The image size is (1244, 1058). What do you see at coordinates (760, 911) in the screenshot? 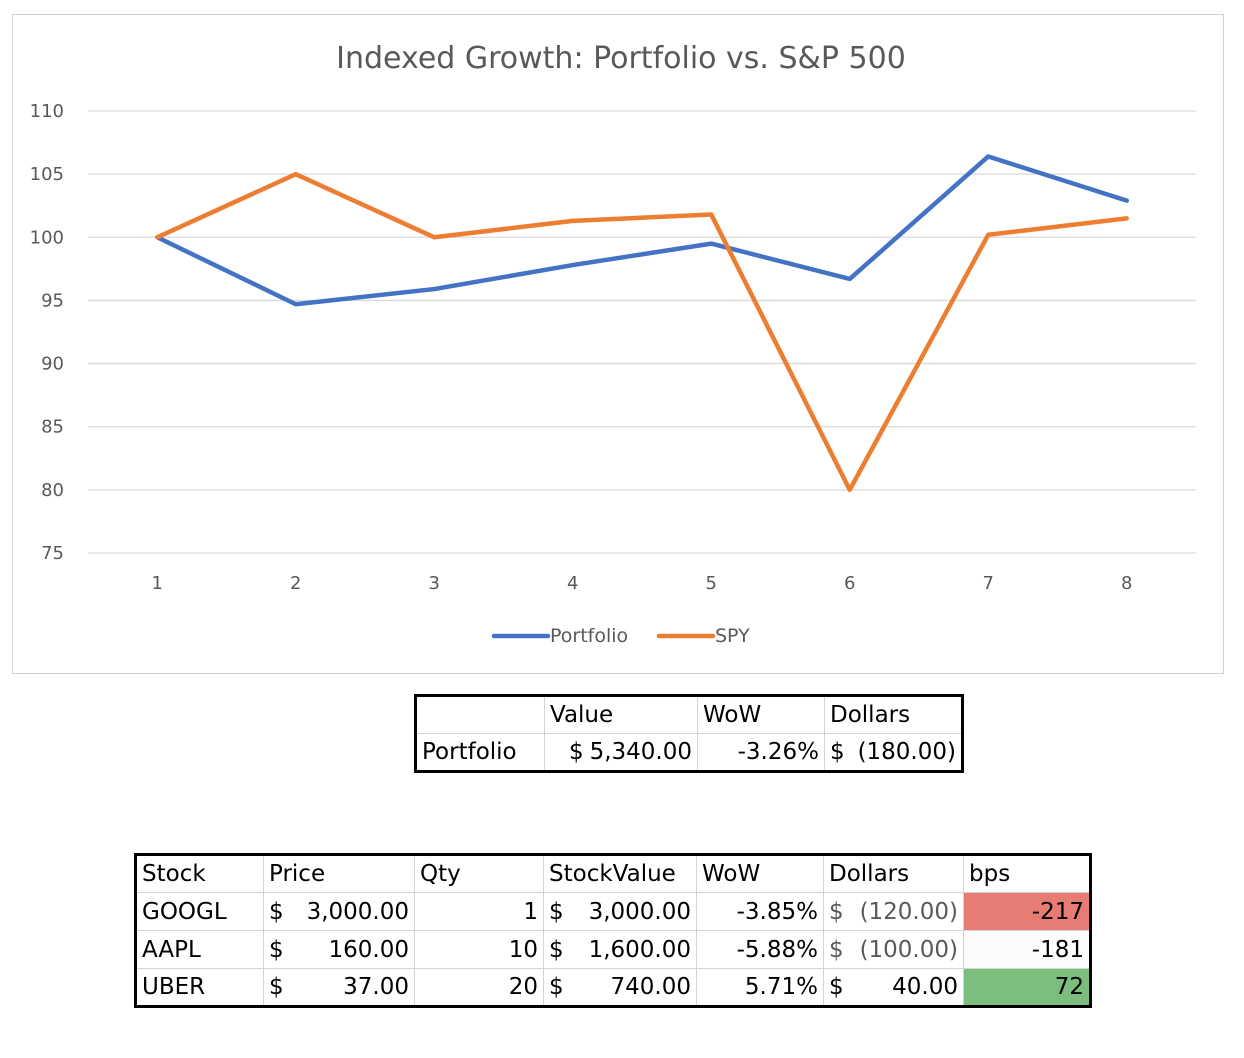
I see `wow-cell: -3.85%` at bounding box center [760, 911].